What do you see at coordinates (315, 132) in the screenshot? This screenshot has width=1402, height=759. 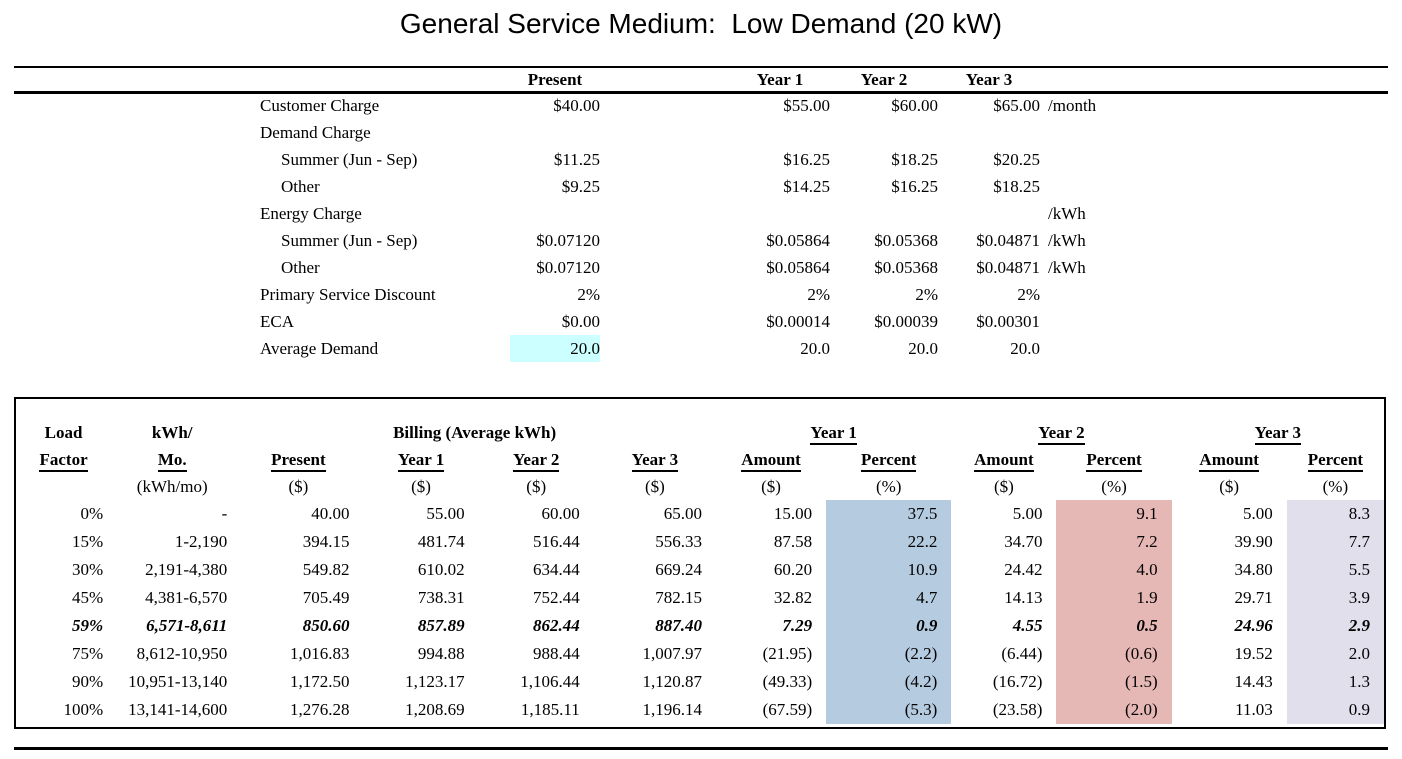 I see `rate-row-label: Demand Charge` at bounding box center [315, 132].